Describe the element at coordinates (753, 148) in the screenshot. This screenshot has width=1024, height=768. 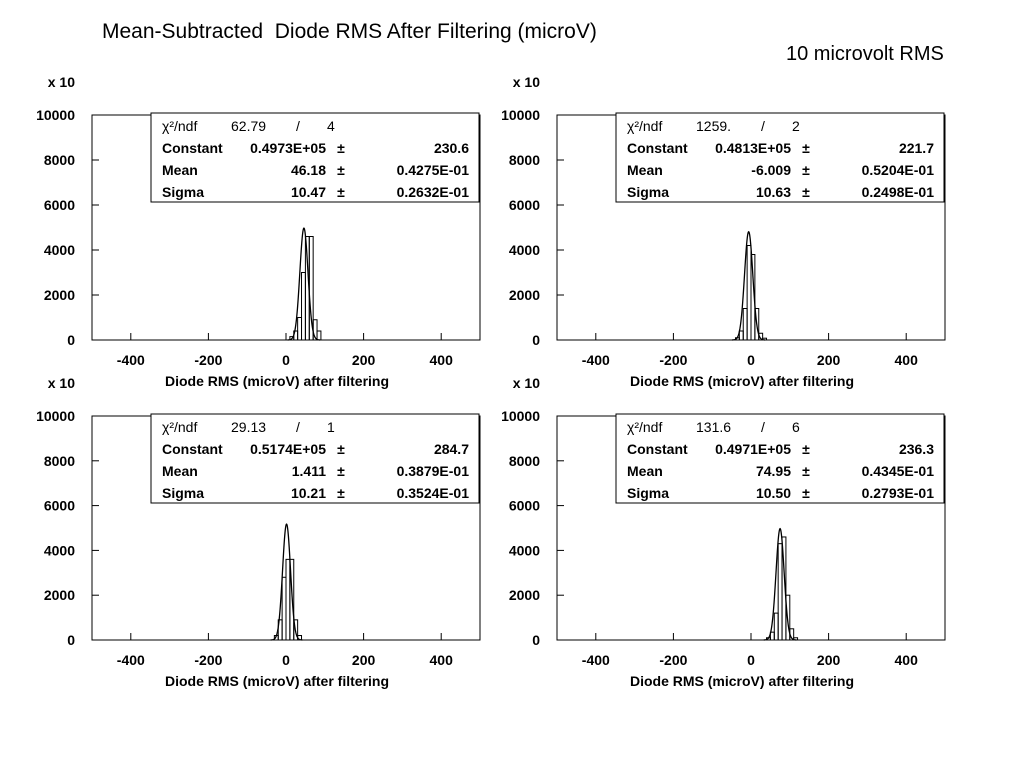
I see `stats-constant-value: 0.4813E+05` at that location.